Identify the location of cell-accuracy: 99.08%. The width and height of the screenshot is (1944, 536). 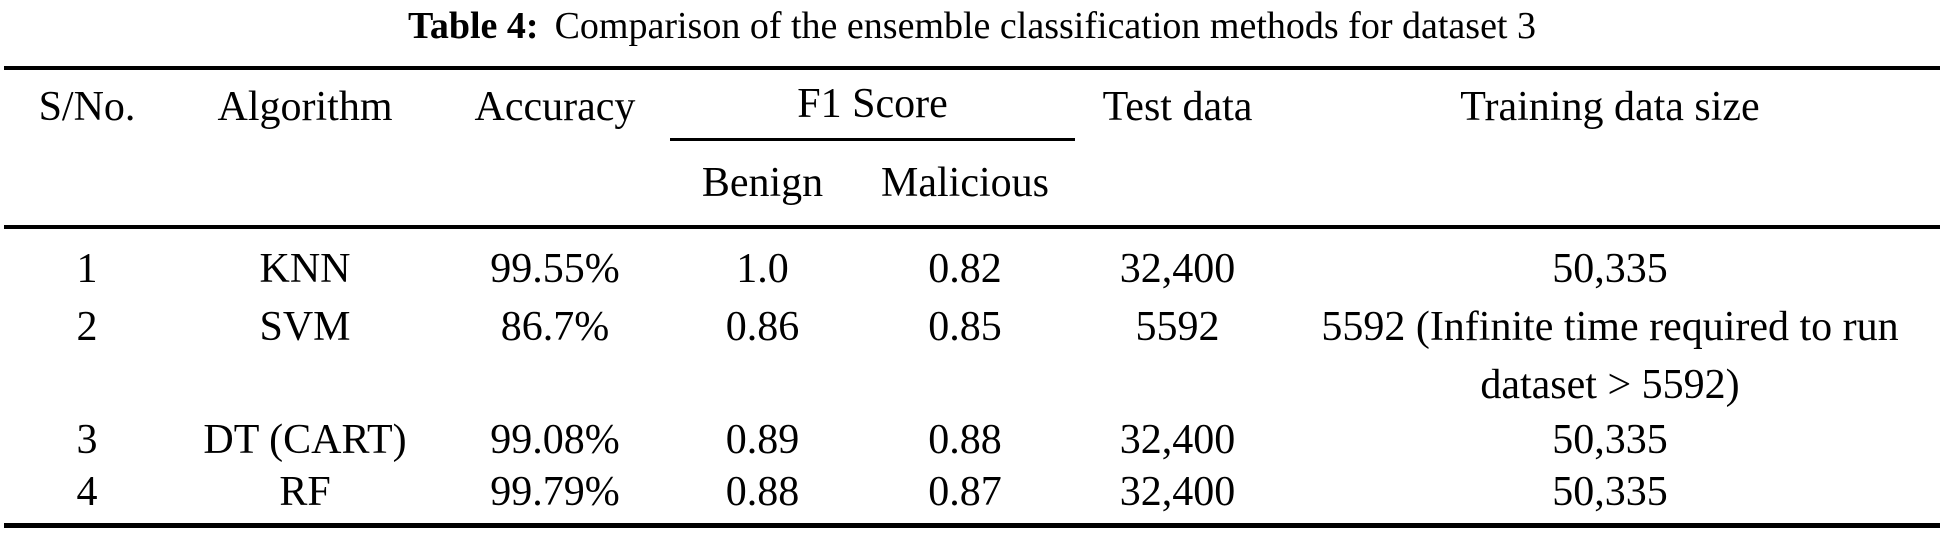
(555, 440).